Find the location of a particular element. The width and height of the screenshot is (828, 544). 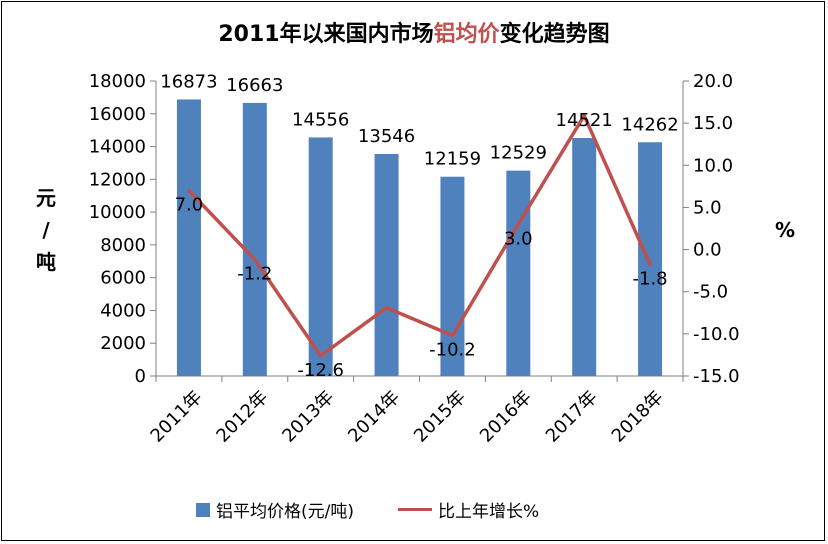

left-axis-label-top: 元 is located at coordinates (46, 198).